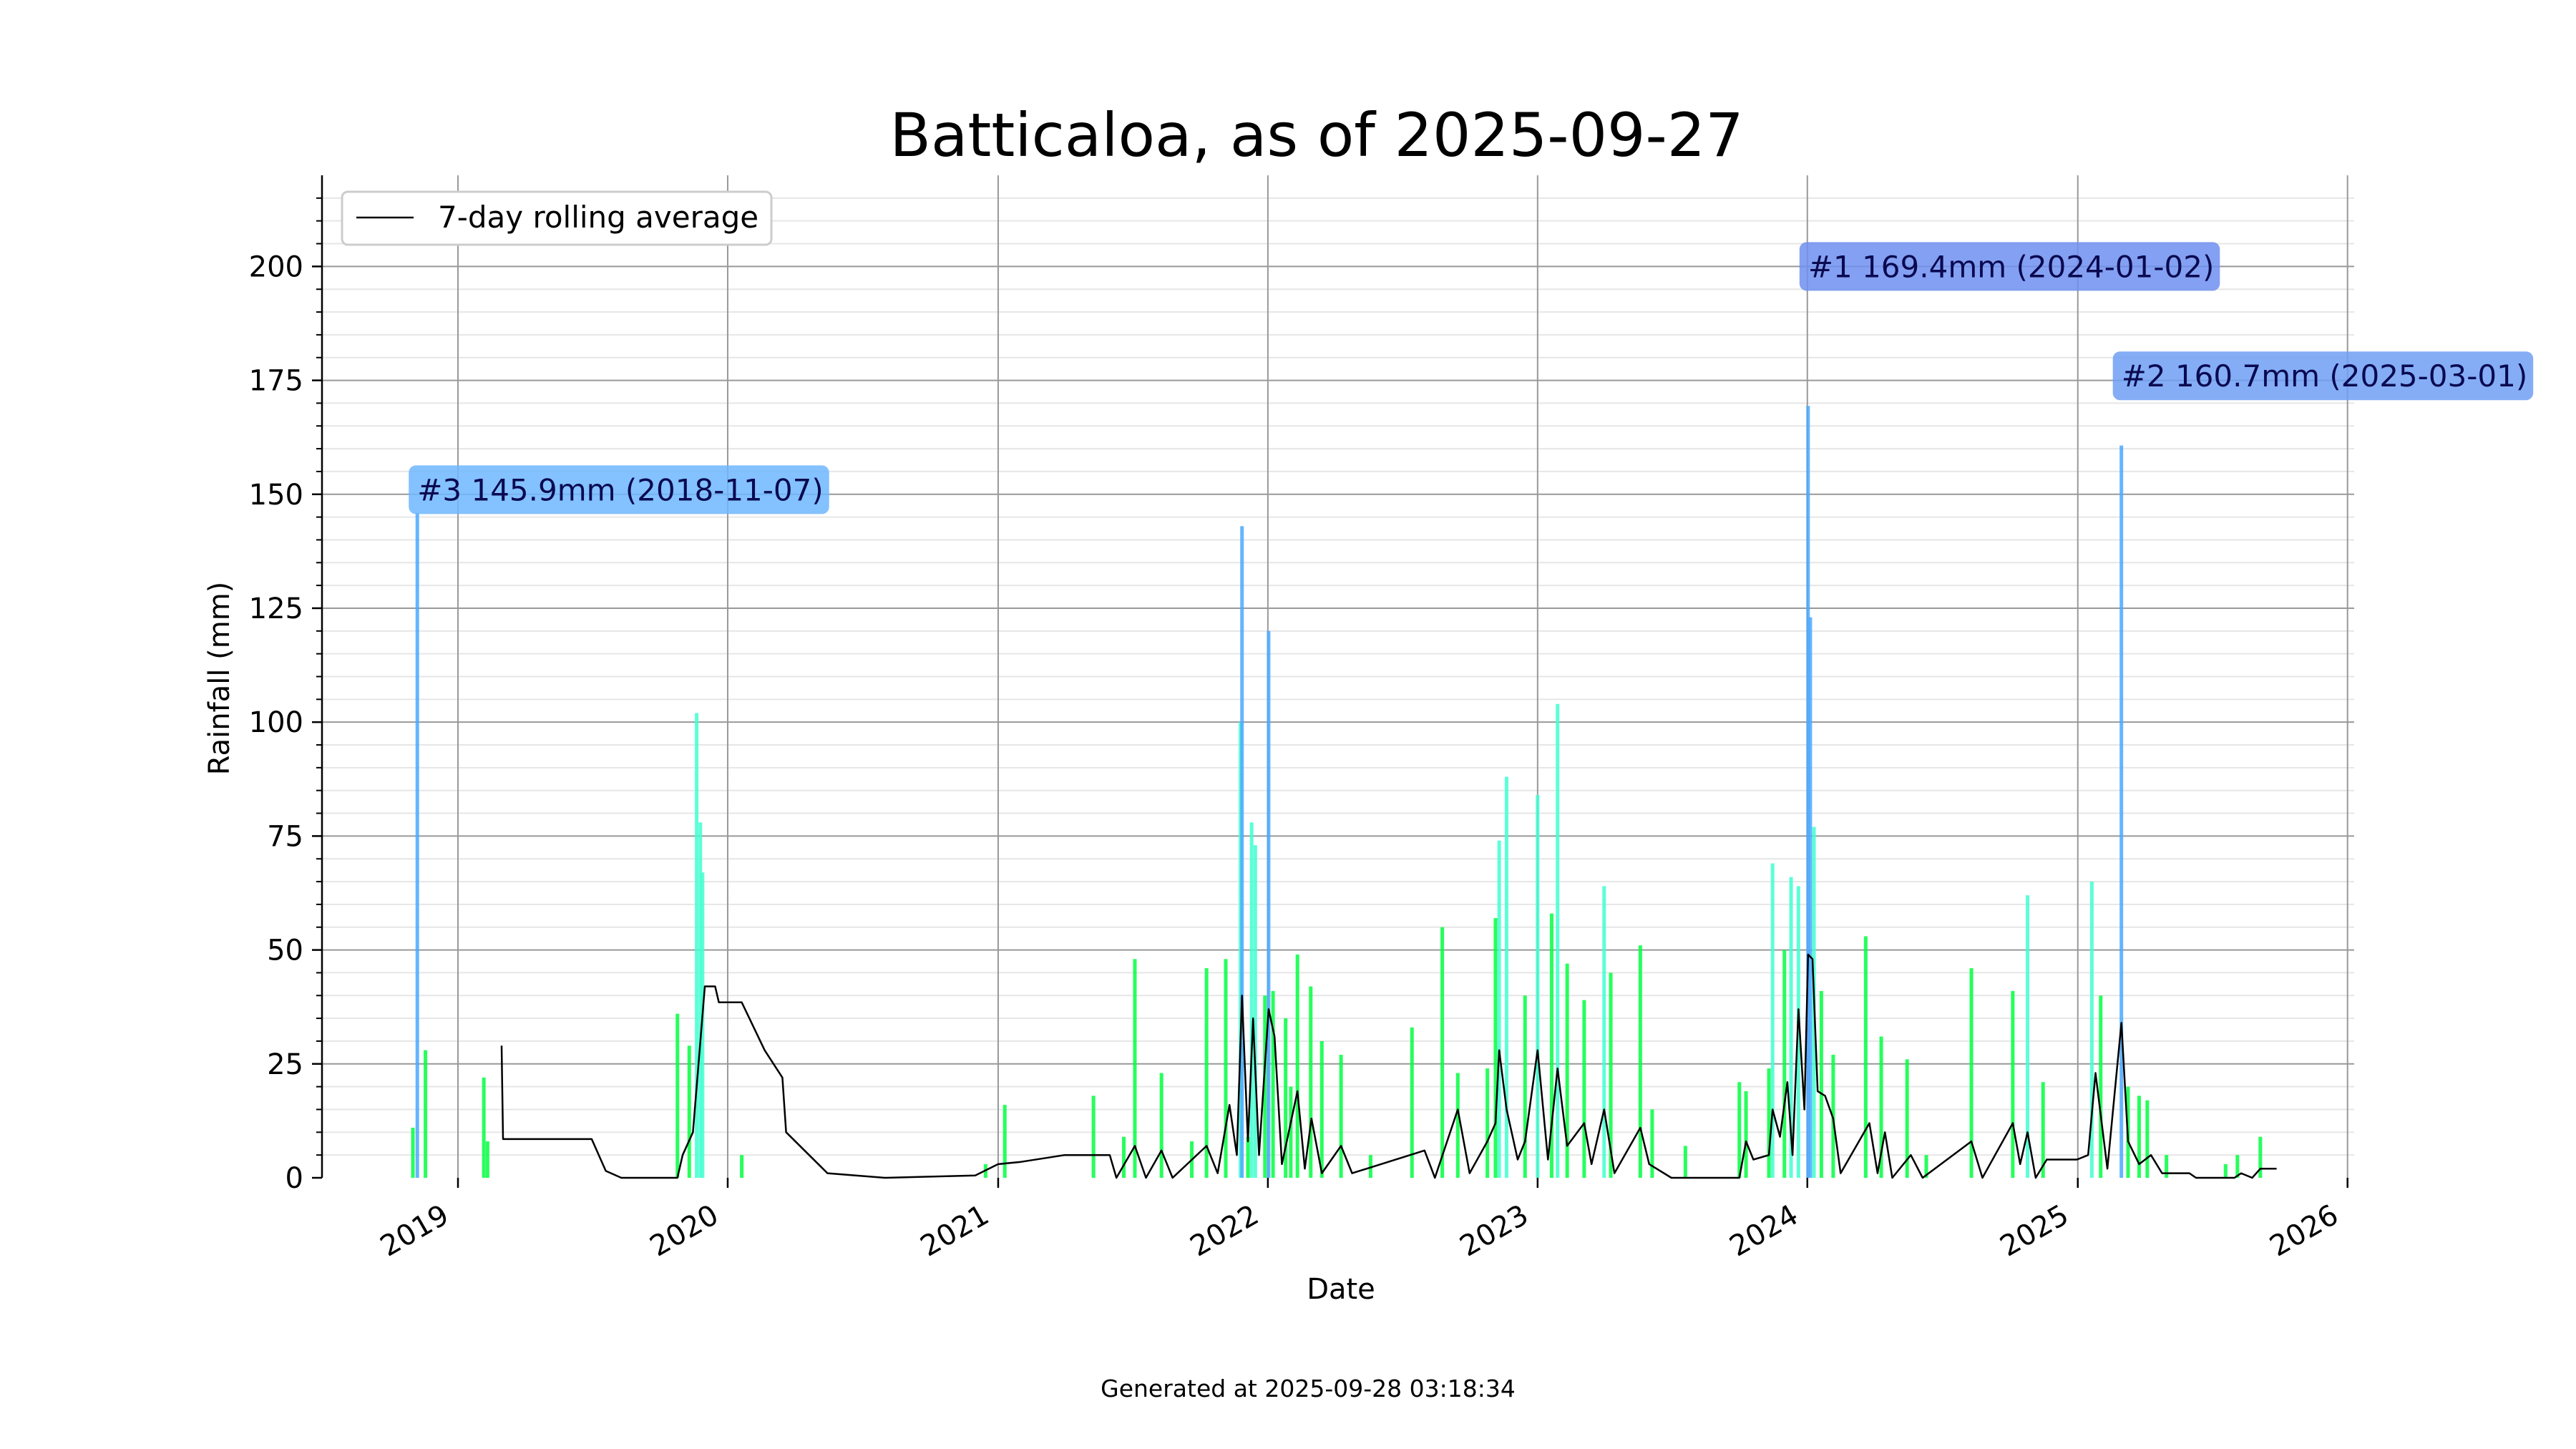 The width and height of the screenshot is (2576, 1449). Describe the element at coordinates (1341, 1289) in the screenshot. I see `x-axis-label: Date` at that location.